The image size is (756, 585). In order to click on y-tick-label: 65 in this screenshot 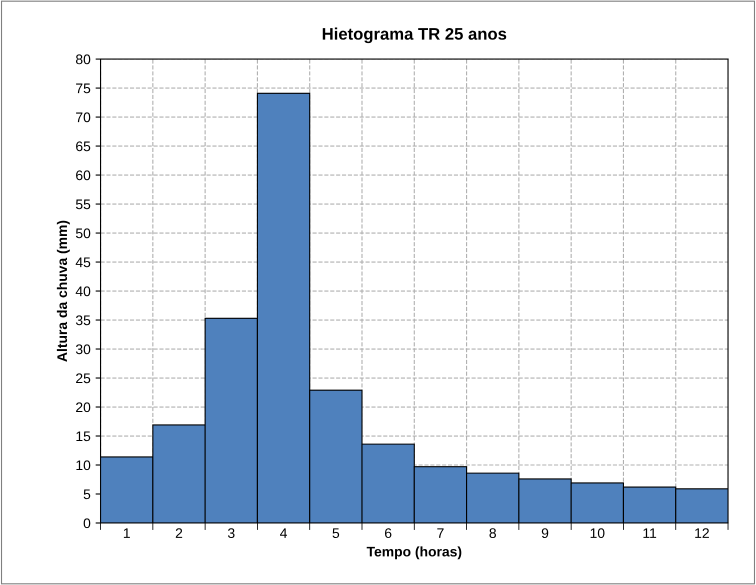, I will do `click(83, 146)`.